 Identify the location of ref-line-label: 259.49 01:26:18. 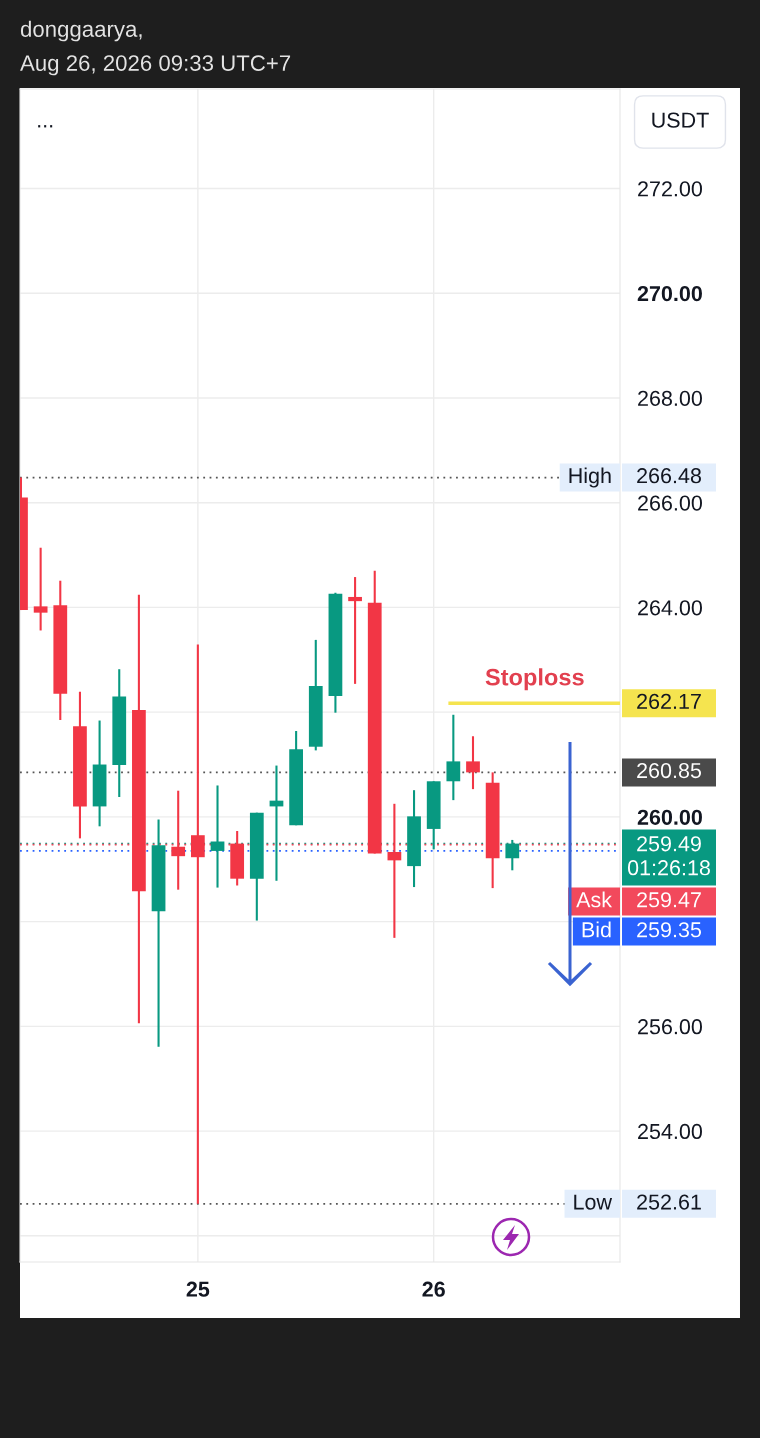
(668, 856).